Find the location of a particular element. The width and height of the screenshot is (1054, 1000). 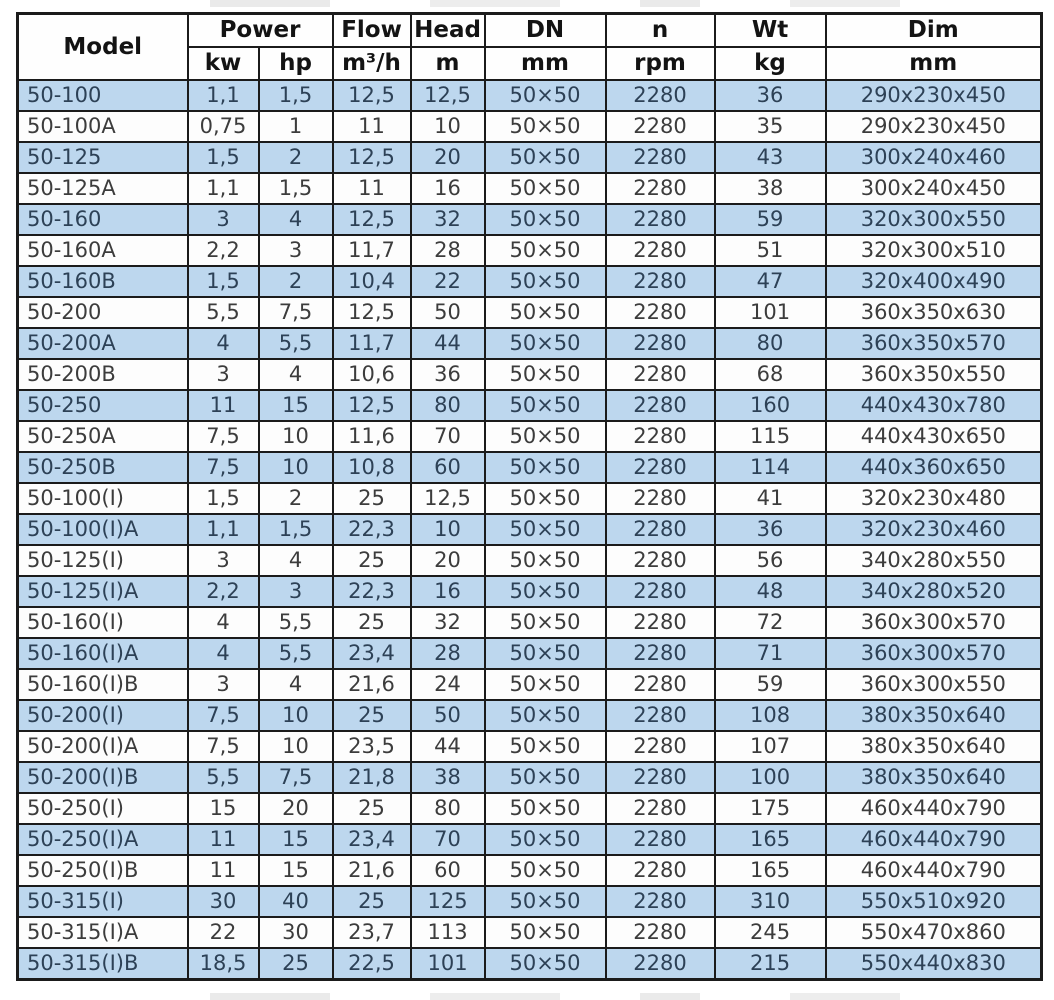

cell-head: 60 is located at coordinates (447, 467).